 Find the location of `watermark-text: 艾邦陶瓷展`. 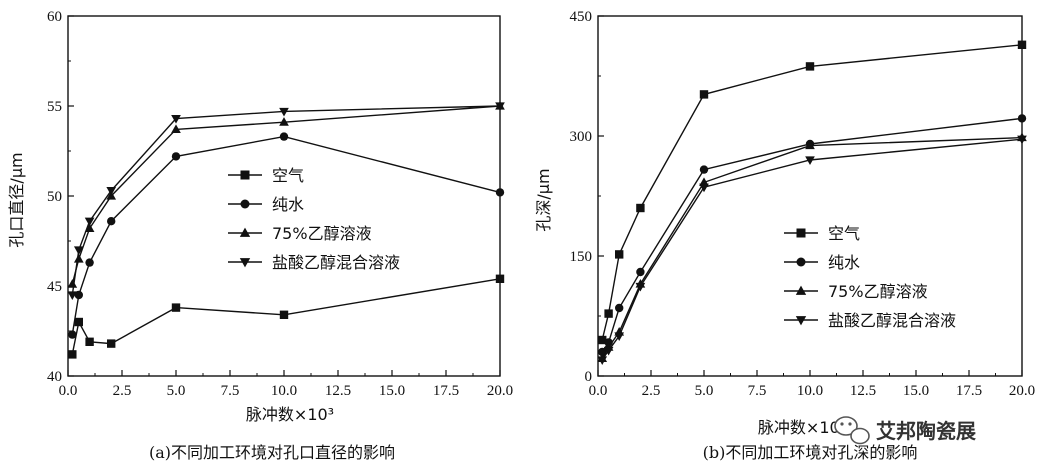

watermark-text: 艾邦陶瓷展 is located at coordinates (926, 431).